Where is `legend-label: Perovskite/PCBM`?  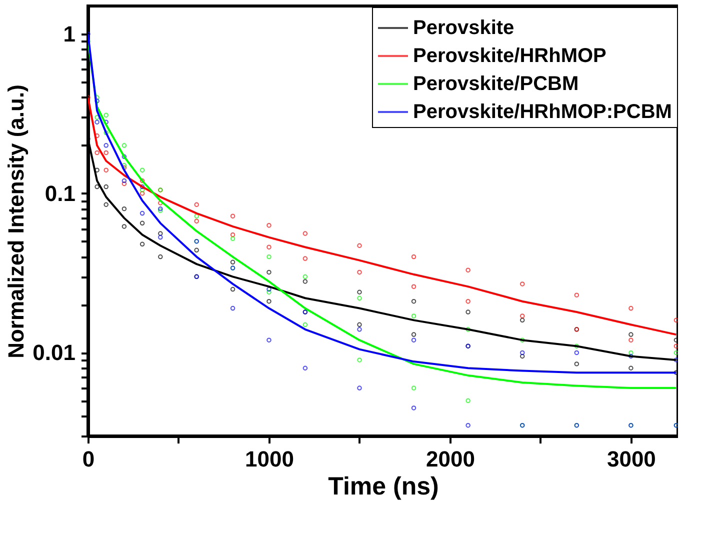 legend-label: Perovskite/PCBM is located at coordinates (496, 84).